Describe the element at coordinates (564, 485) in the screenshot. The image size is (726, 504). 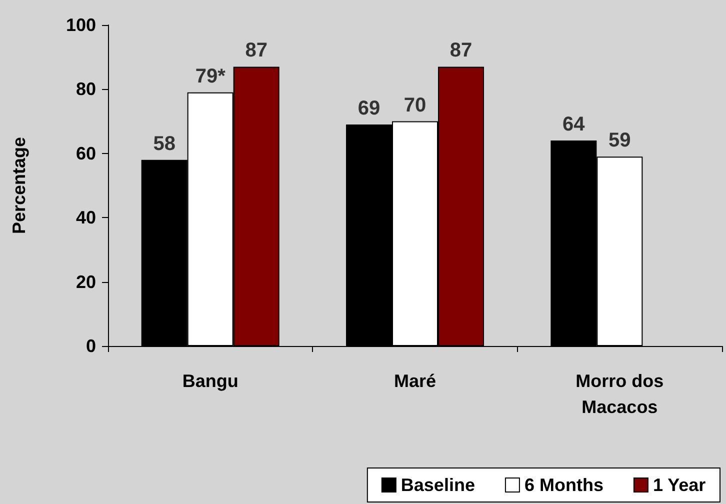
I see `legend-label: 6 Months` at that location.